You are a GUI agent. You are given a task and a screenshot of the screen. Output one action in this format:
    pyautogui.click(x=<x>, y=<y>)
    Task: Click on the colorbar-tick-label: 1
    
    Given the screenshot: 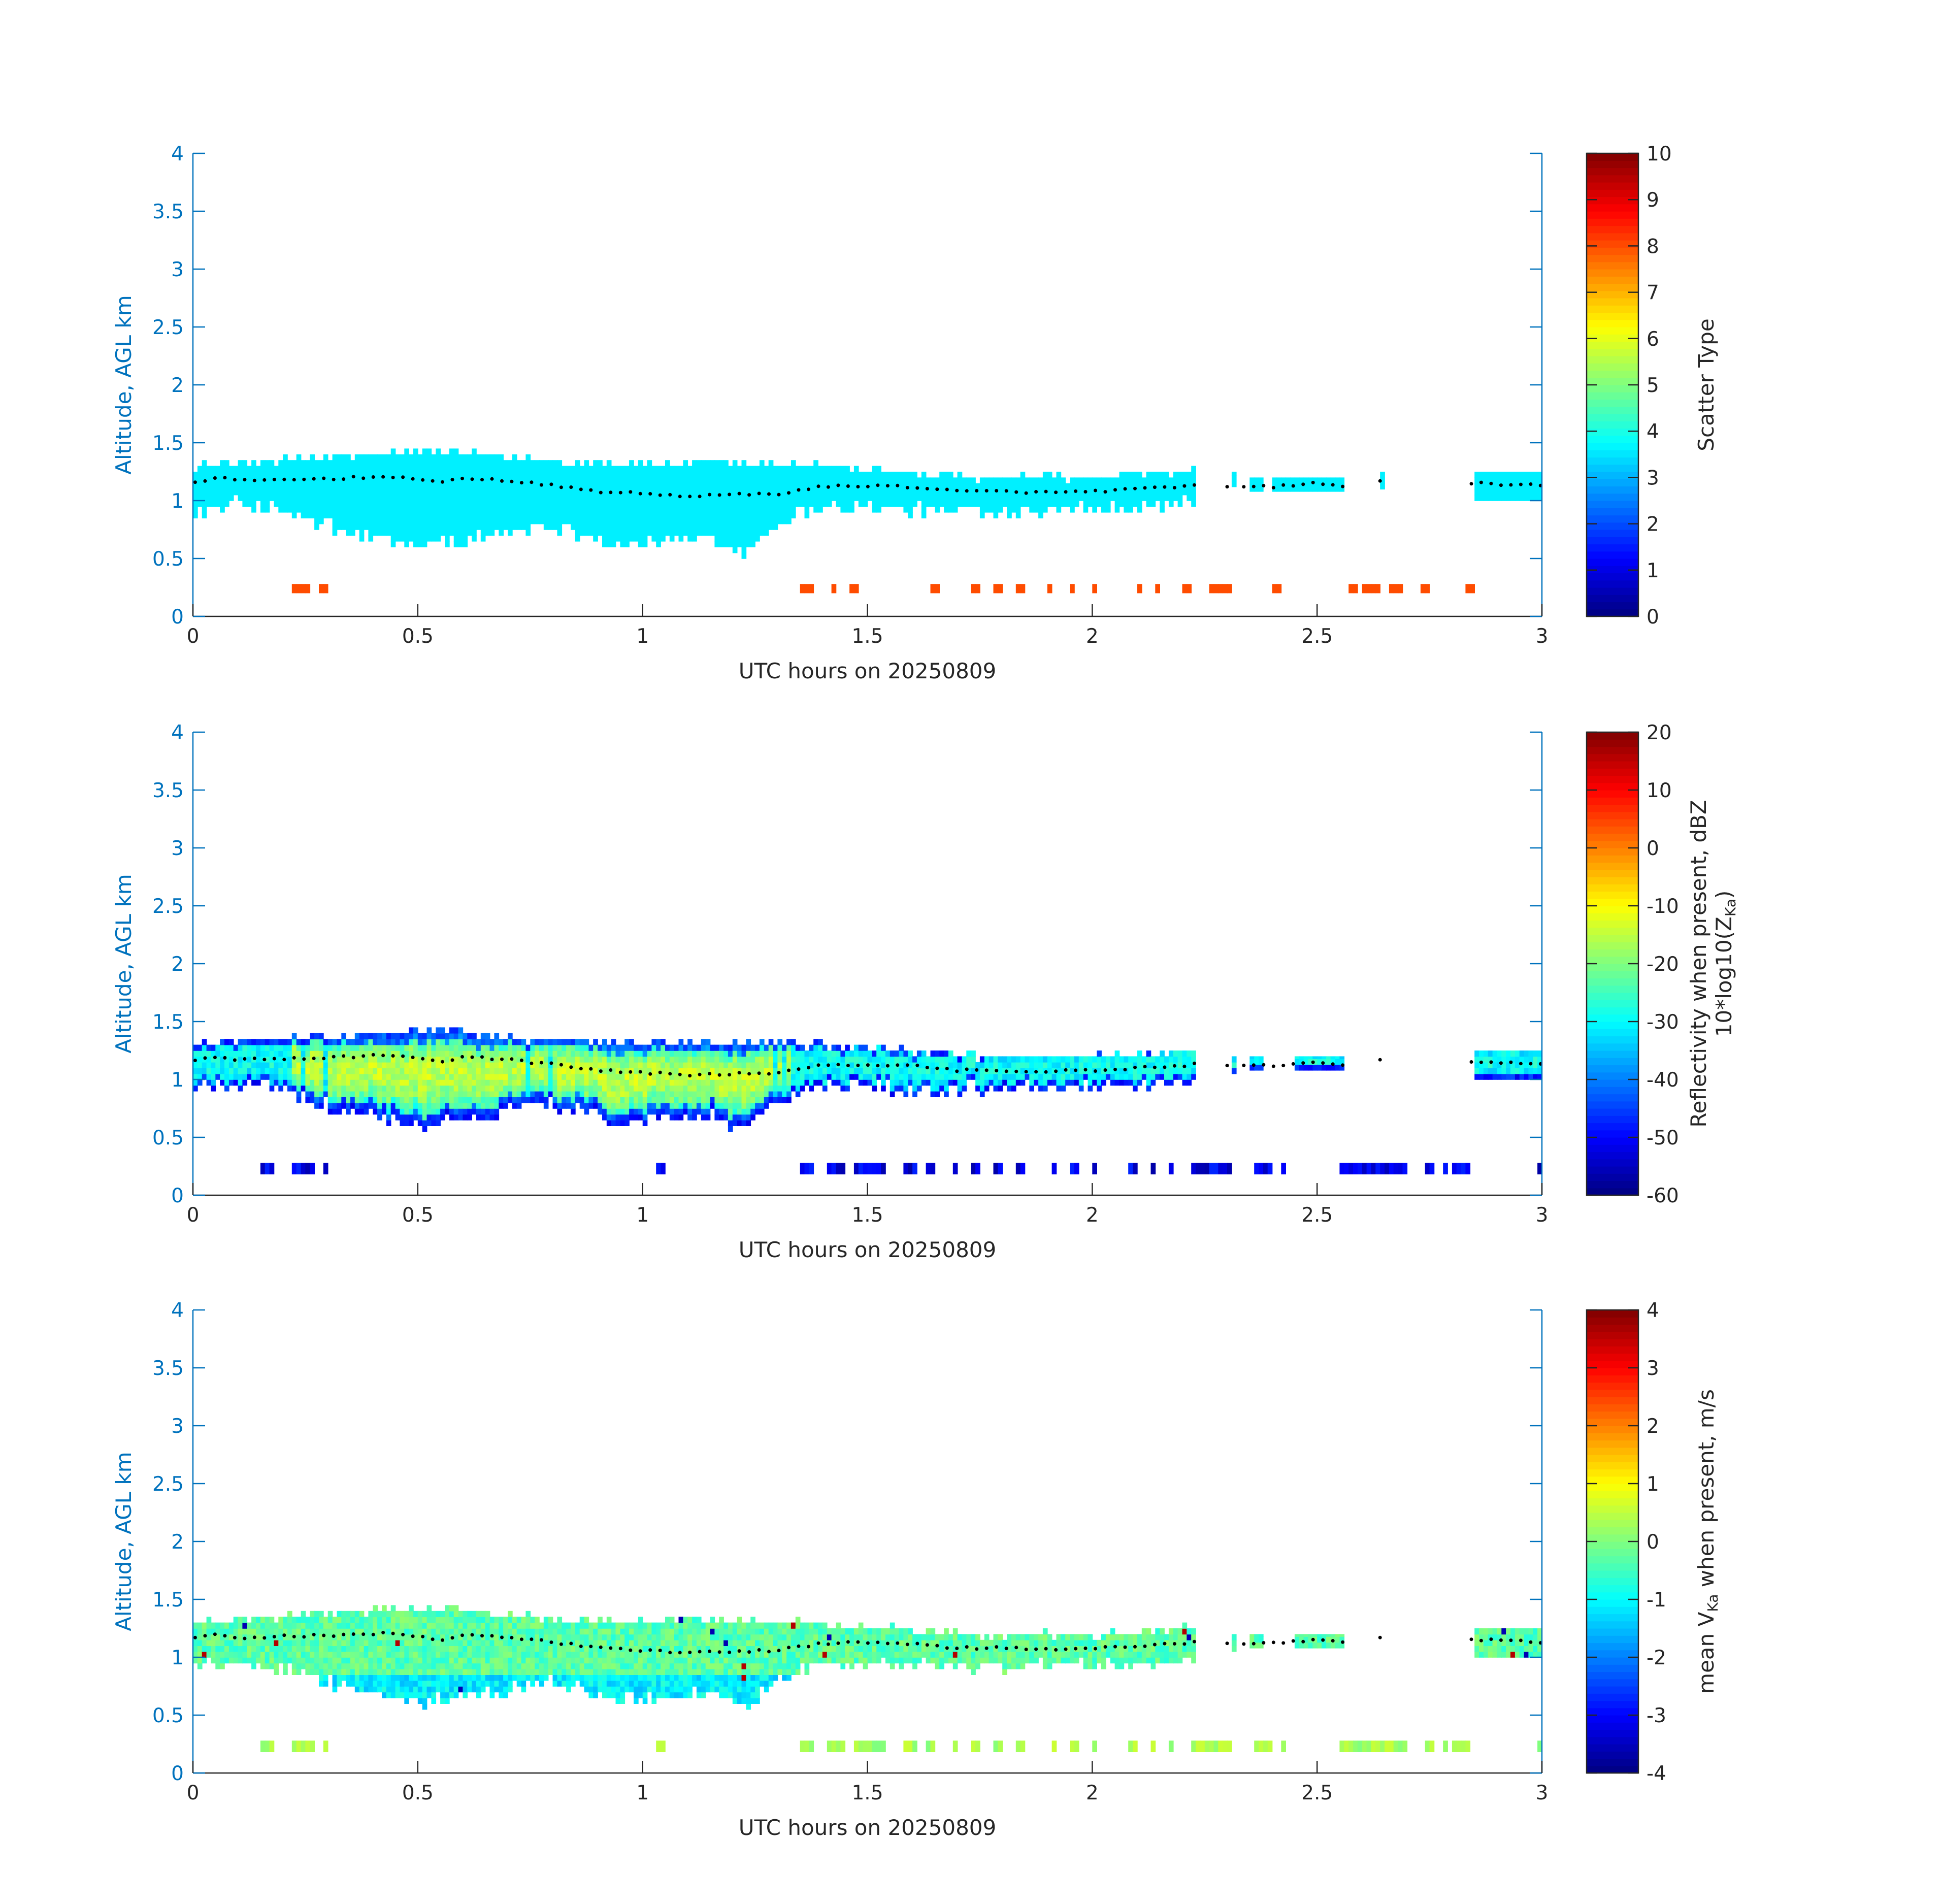 What is the action you would take?
    pyautogui.click(x=1653, y=571)
    